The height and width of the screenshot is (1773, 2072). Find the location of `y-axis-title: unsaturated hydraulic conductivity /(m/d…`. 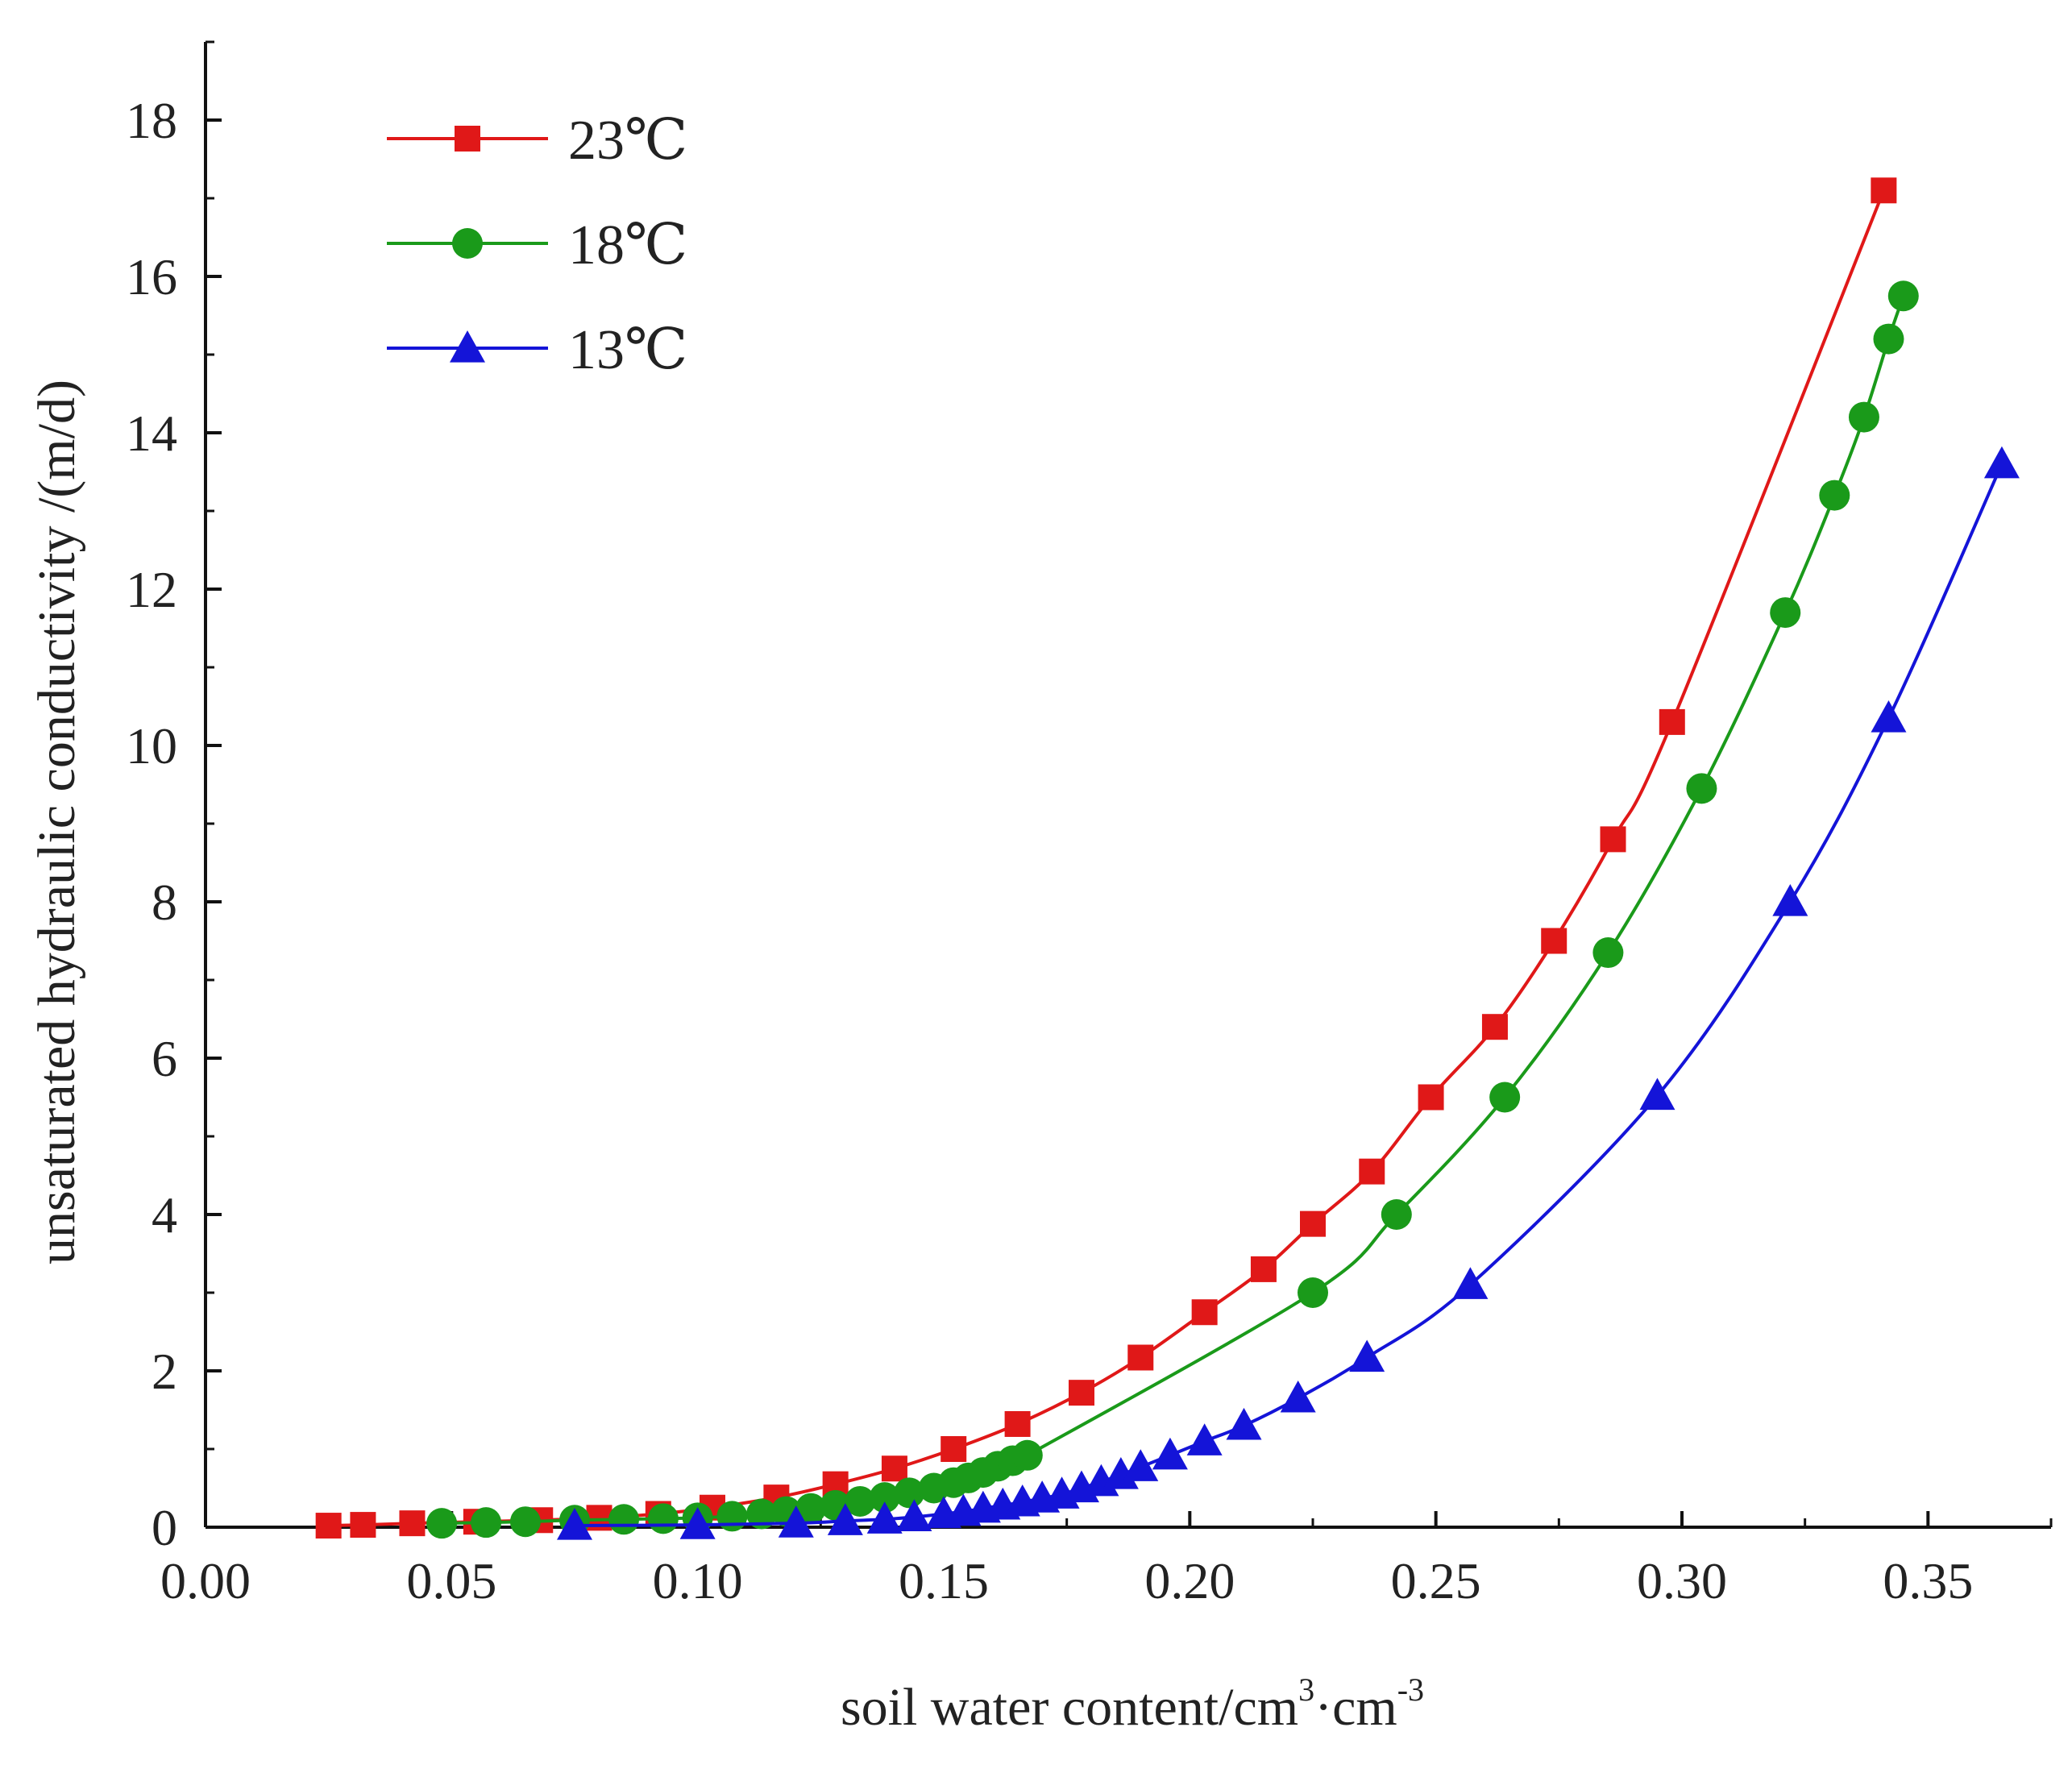

y-axis-title: unsaturated hydraulic conductivity /(m/d… is located at coordinates (56, 822).